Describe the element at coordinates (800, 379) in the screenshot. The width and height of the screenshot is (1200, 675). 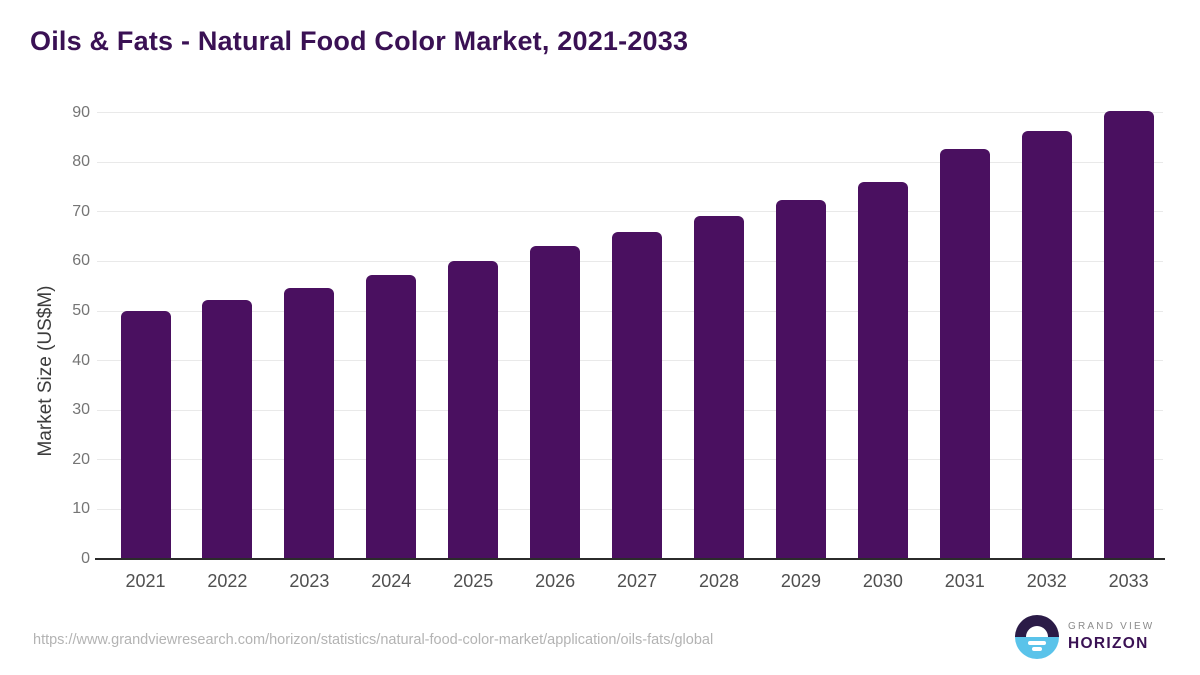
I see `bar-2029` at that location.